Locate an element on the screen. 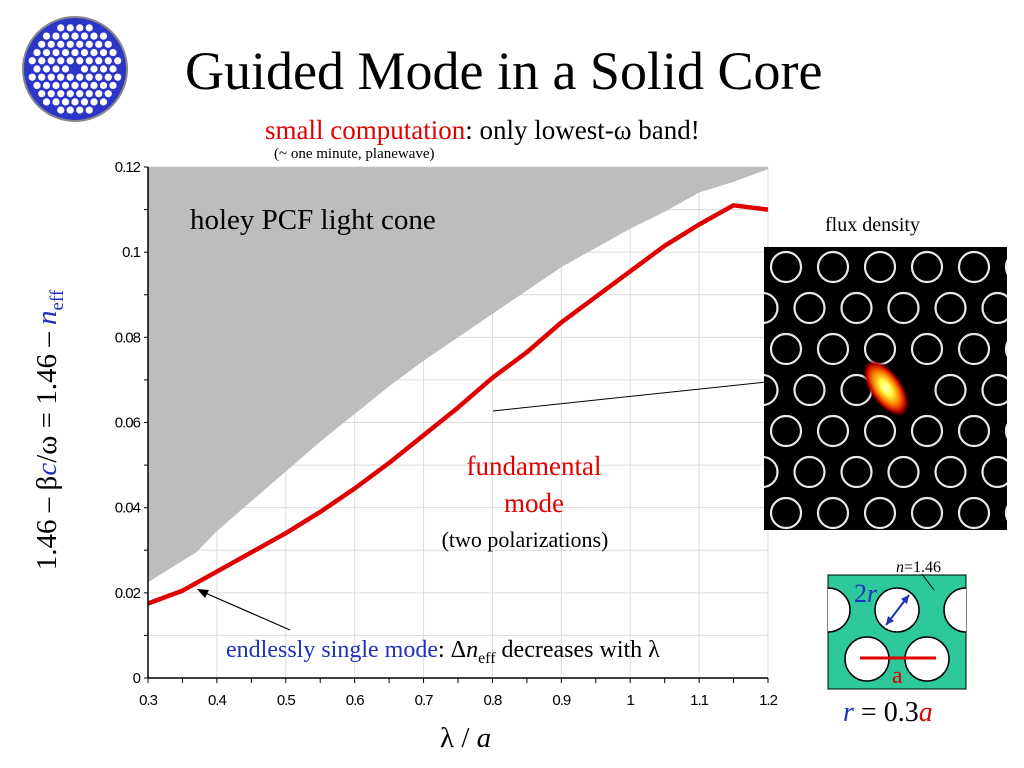 The width and height of the screenshot is (1024, 768). x-axis-label: λ / a is located at coordinates (466, 738).